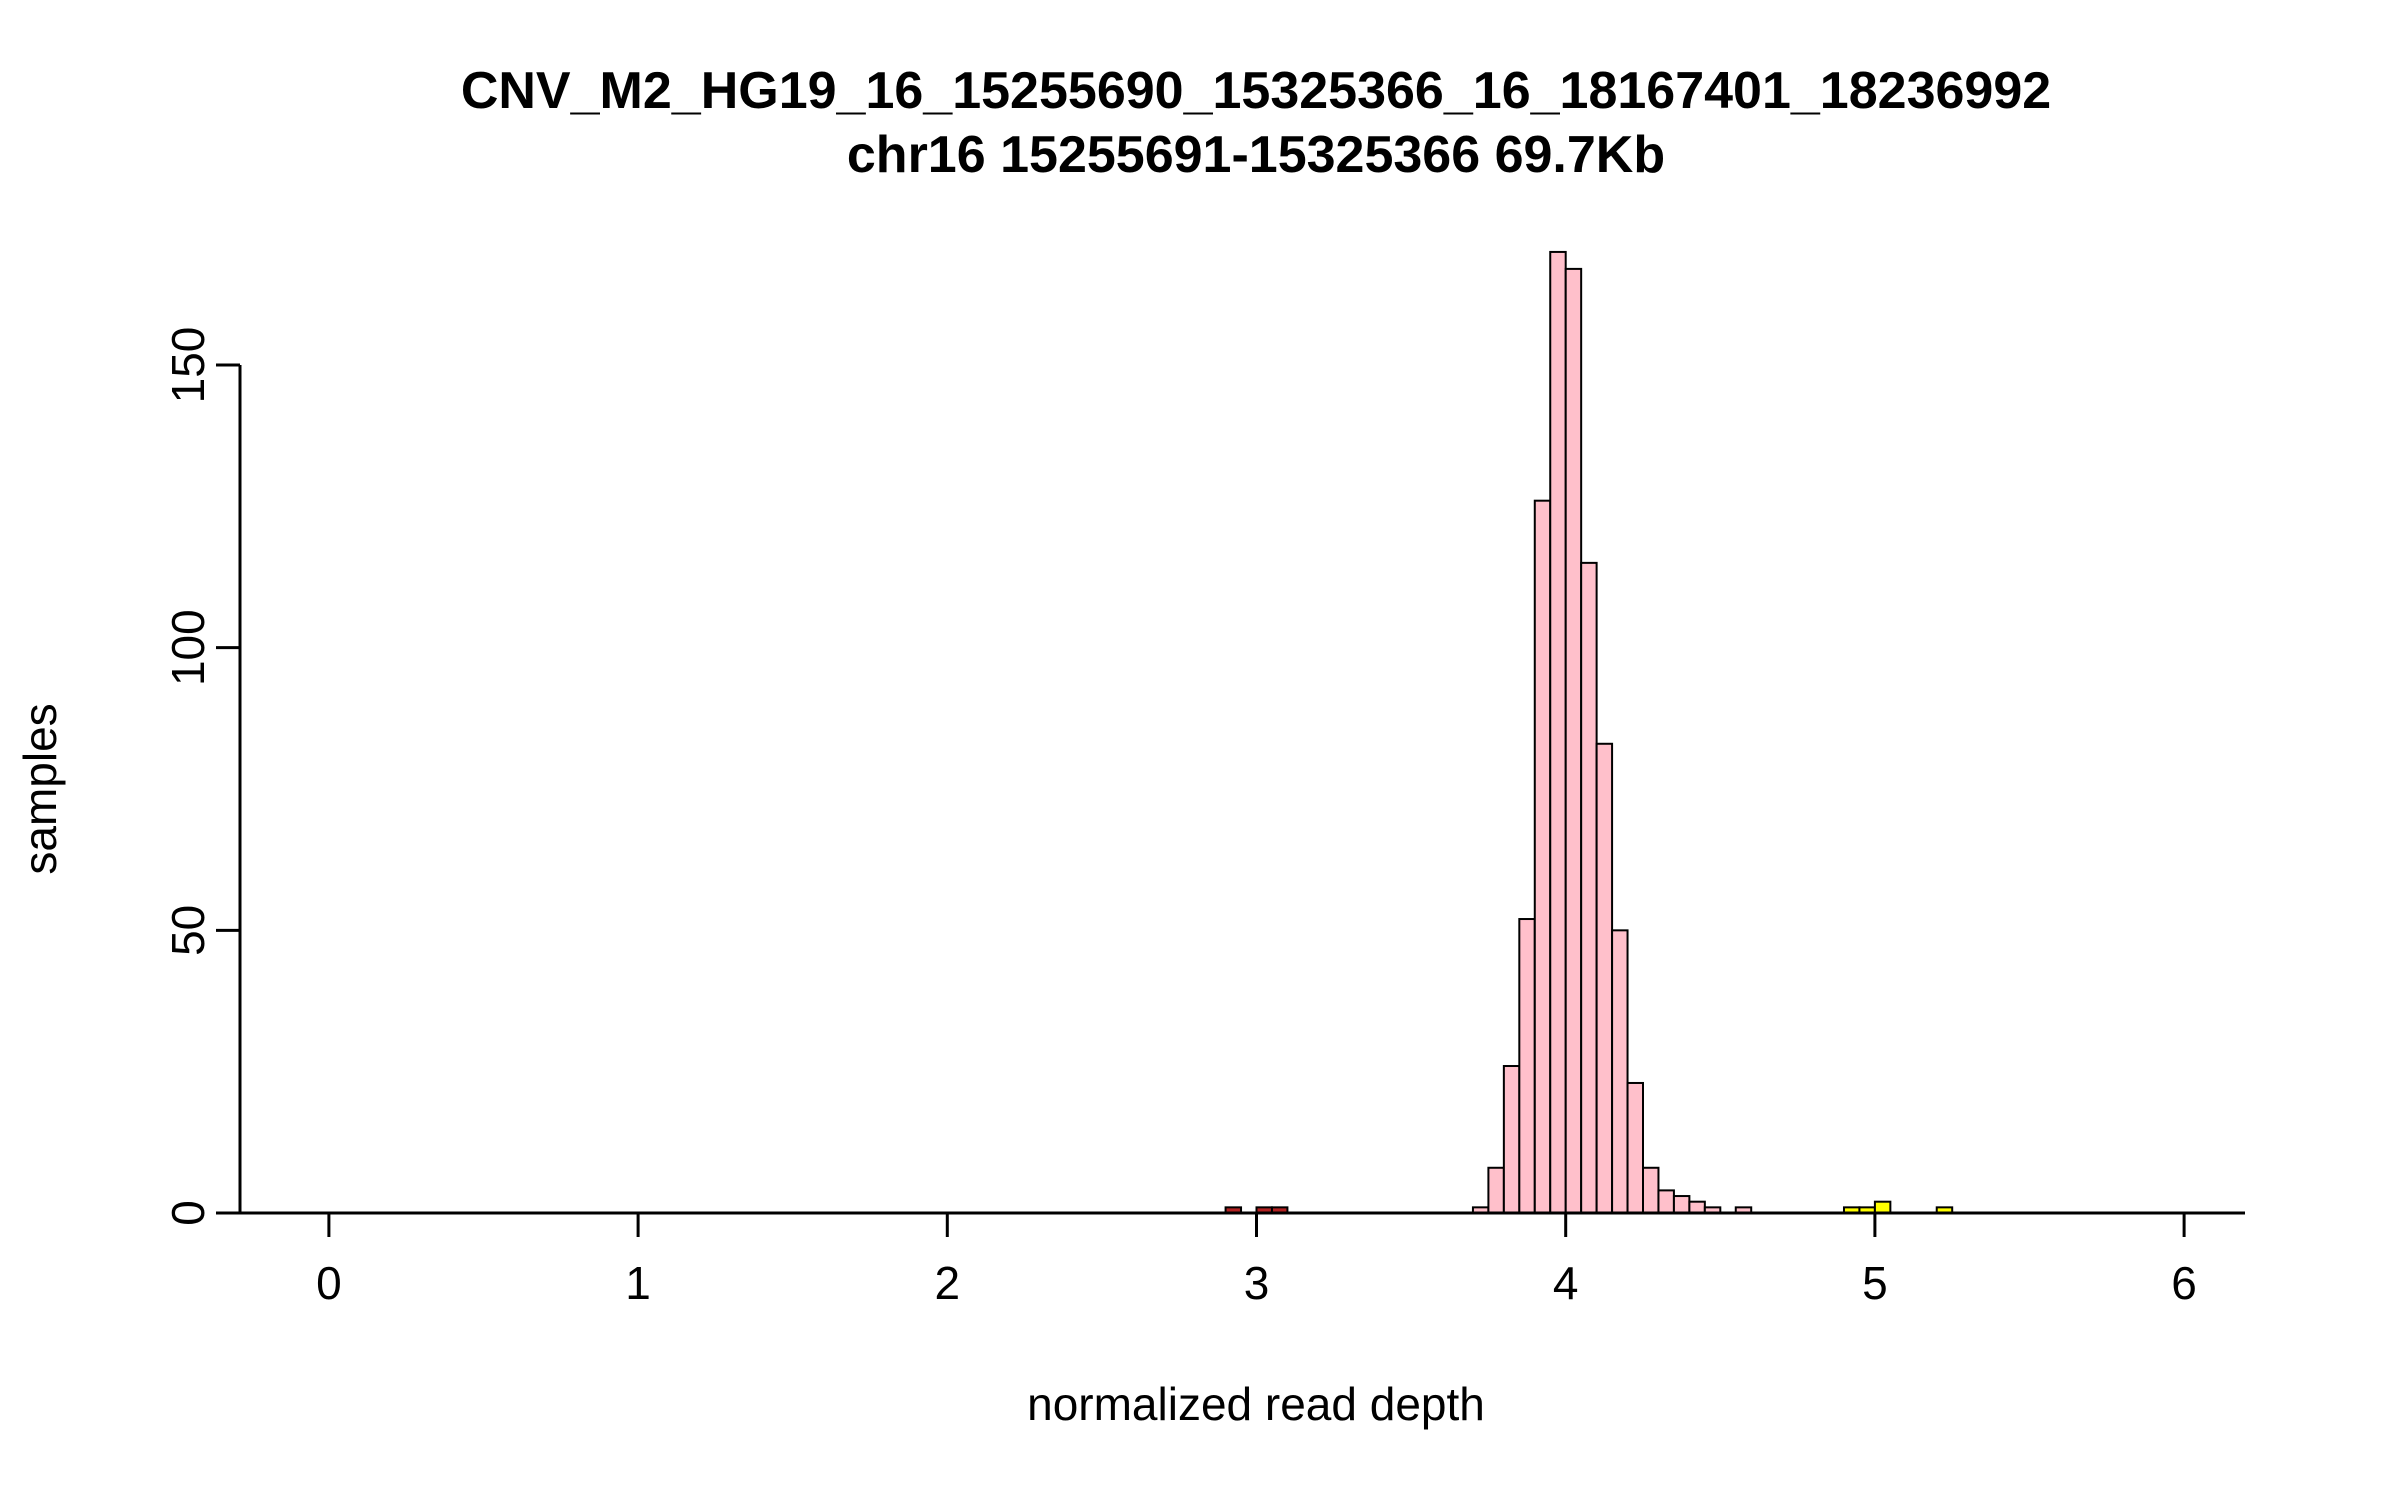  Describe the element at coordinates (188, 1213) in the screenshot. I see `y-tick-label: 0` at that location.